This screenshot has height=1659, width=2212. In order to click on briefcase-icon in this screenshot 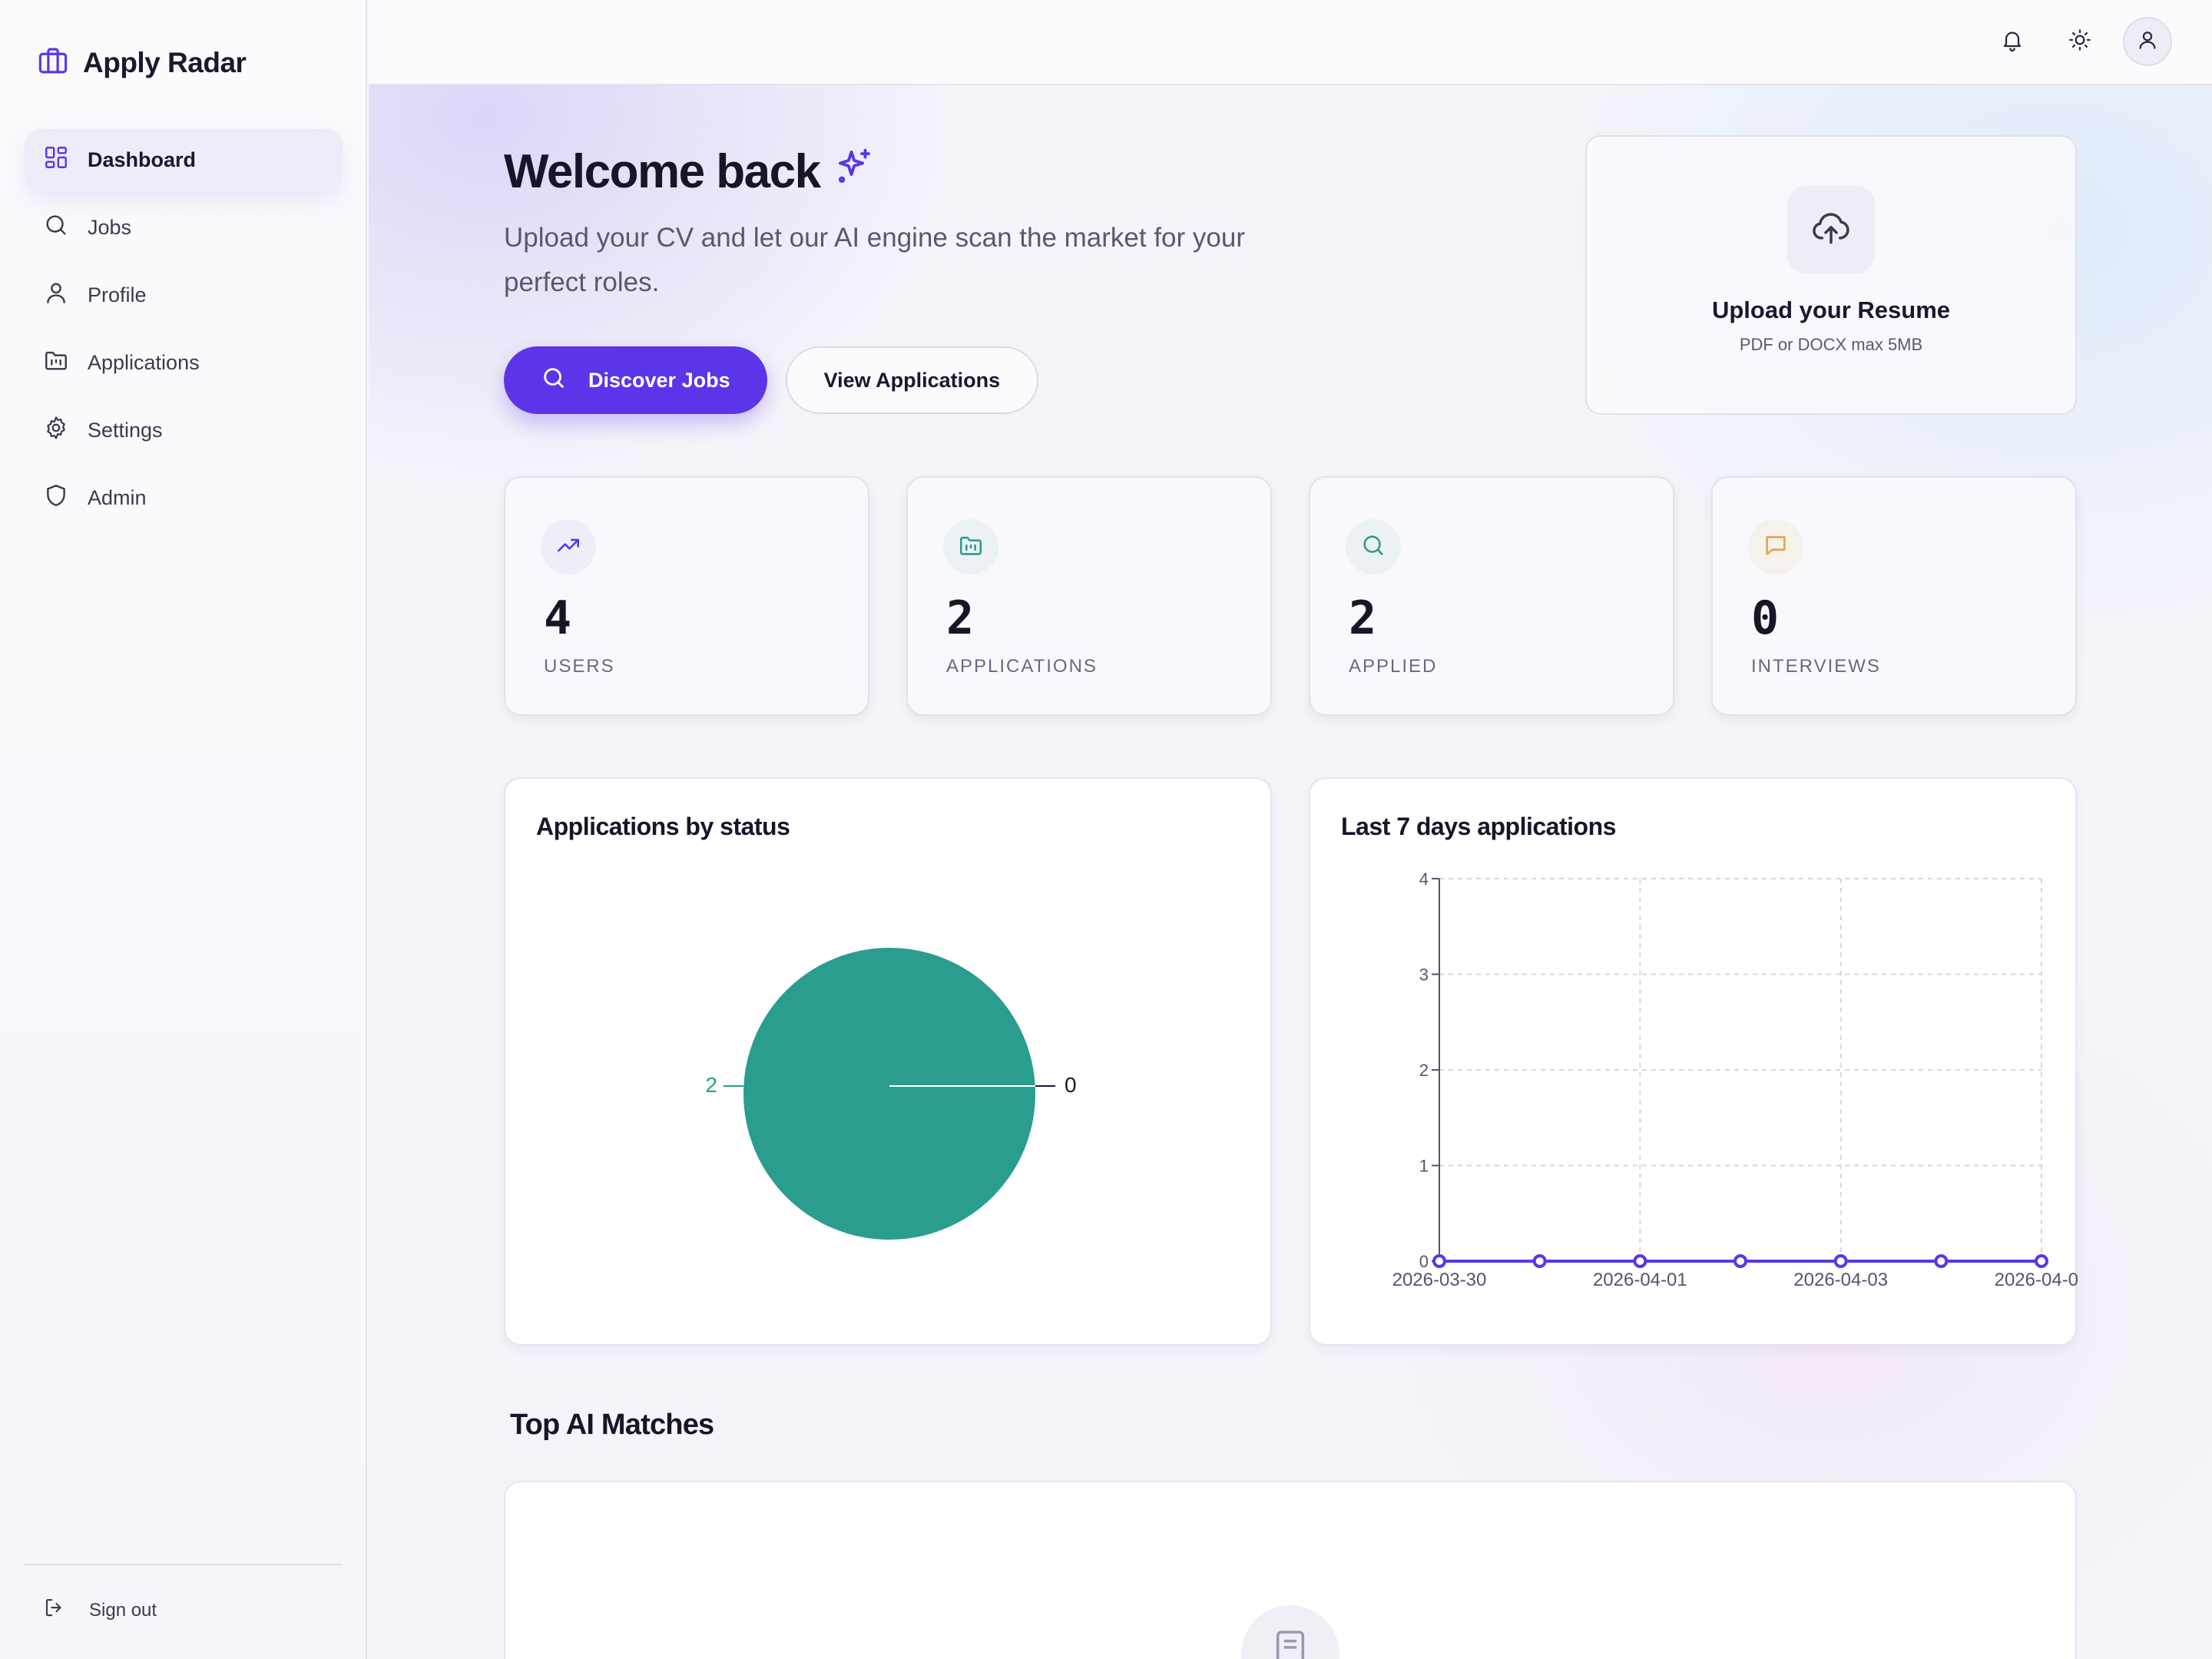, I will do `click(53, 63)`.